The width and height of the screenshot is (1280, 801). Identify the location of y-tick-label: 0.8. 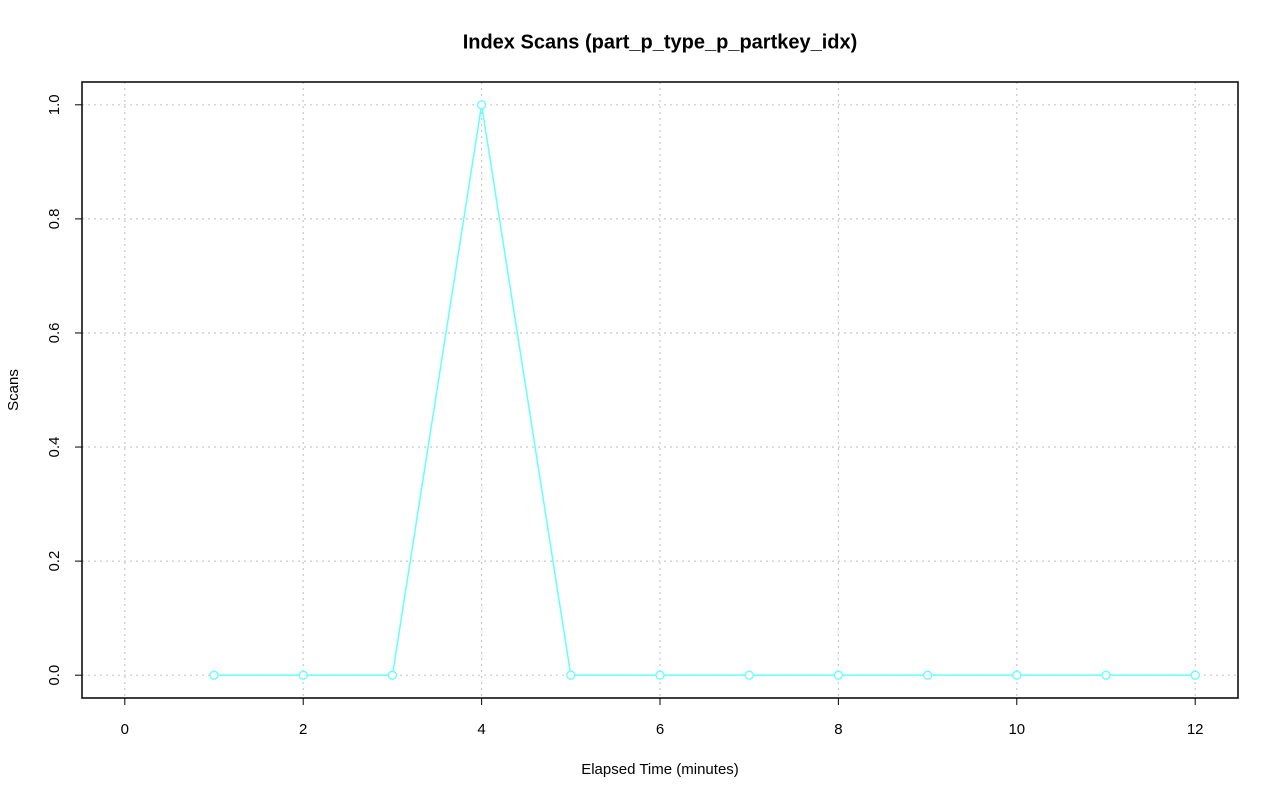
(54, 218).